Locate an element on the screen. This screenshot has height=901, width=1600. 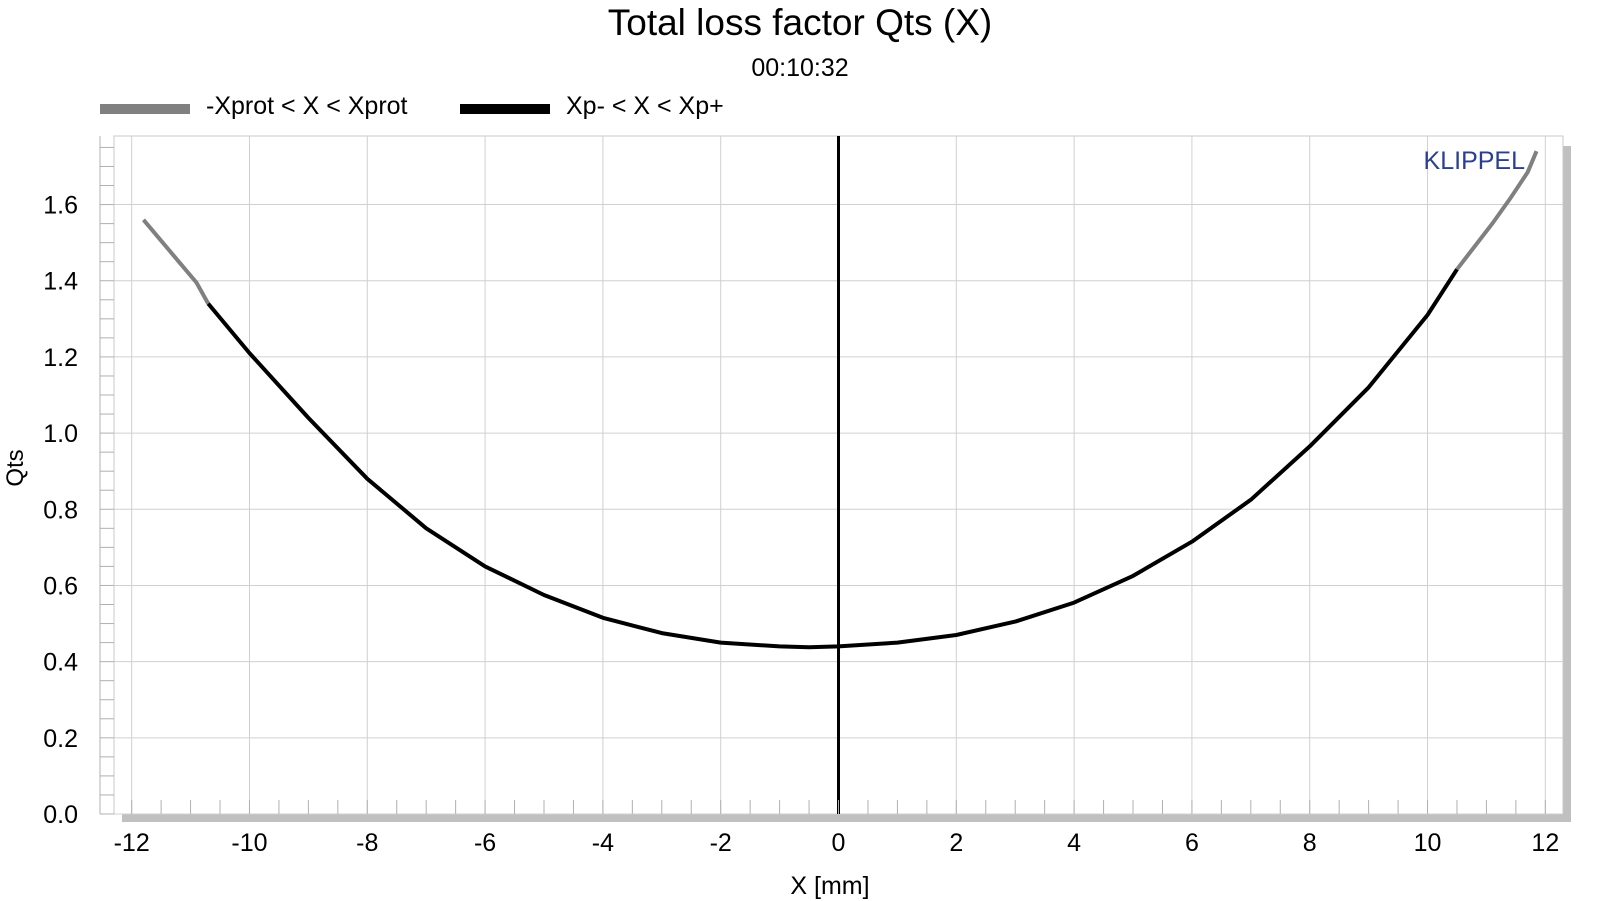
y-tick-label: 0.6 is located at coordinates (60, 586).